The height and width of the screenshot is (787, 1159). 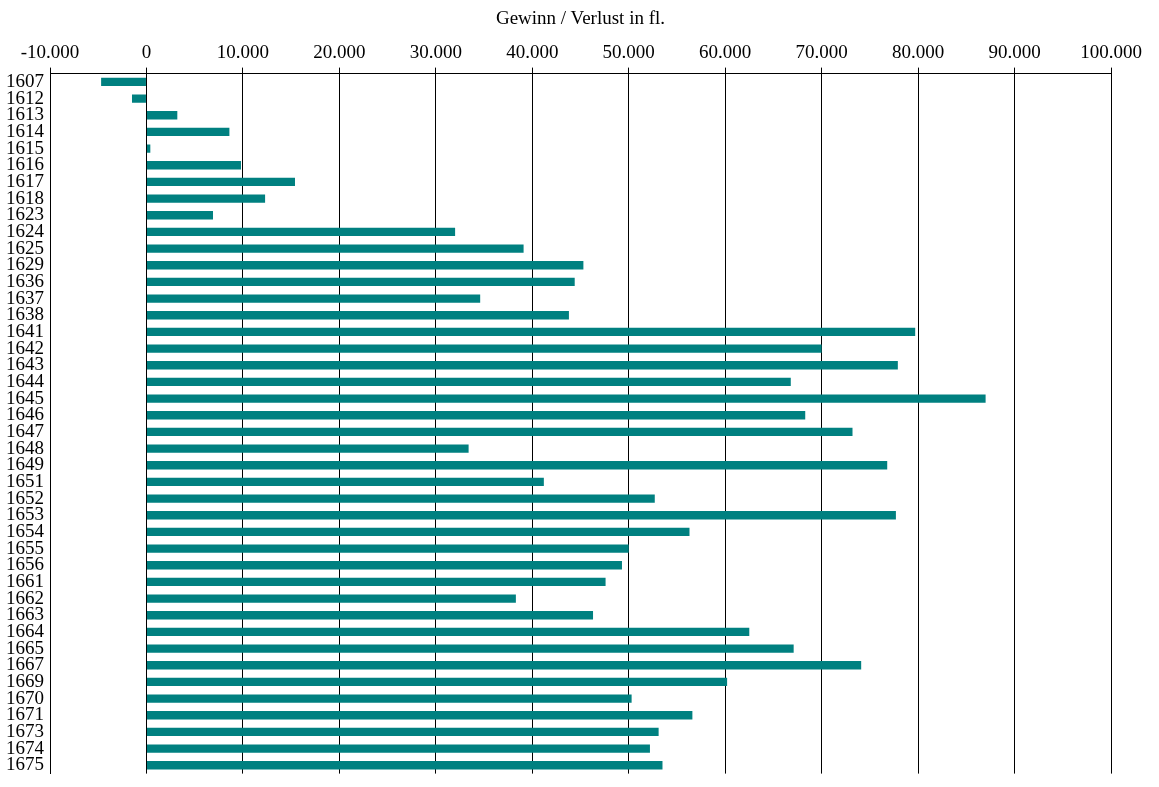 I want to click on x-tick-label: 10.000, so click(x=243, y=52).